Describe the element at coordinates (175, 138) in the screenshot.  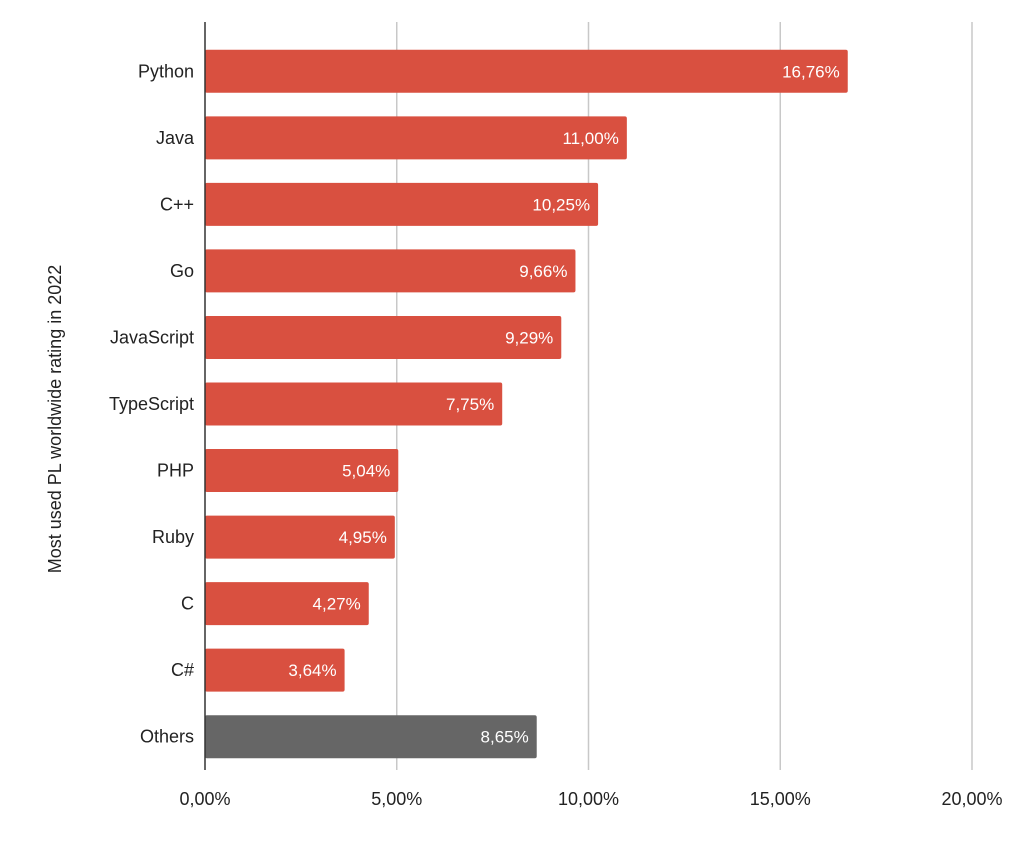
I see `y-tick-label: Java` at that location.